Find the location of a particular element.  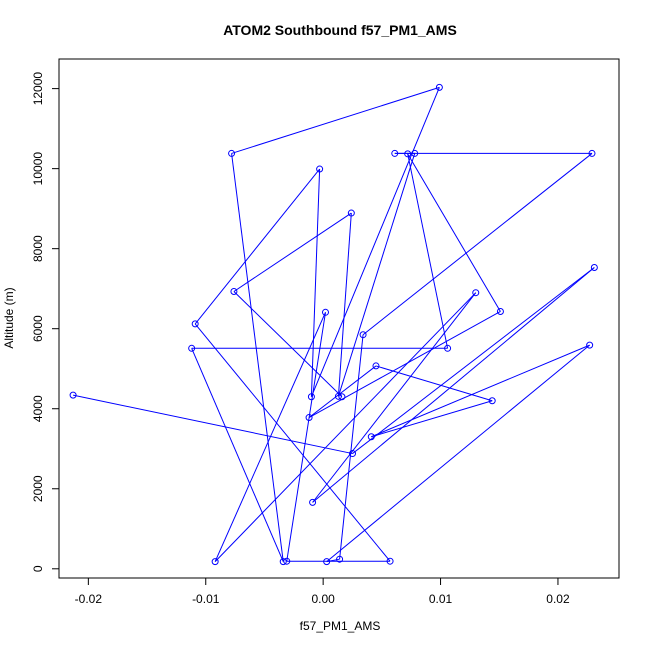

x-tick-label: 0.00 is located at coordinates (323, 599).